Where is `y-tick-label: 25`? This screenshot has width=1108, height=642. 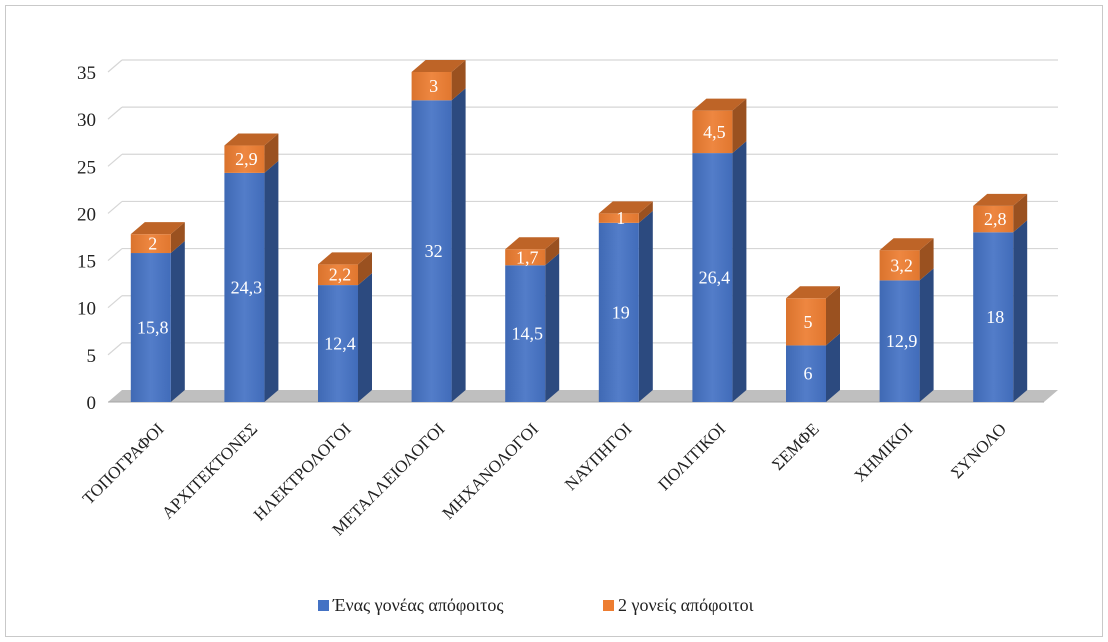
y-tick-label: 25 is located at coordinates (86, 167).